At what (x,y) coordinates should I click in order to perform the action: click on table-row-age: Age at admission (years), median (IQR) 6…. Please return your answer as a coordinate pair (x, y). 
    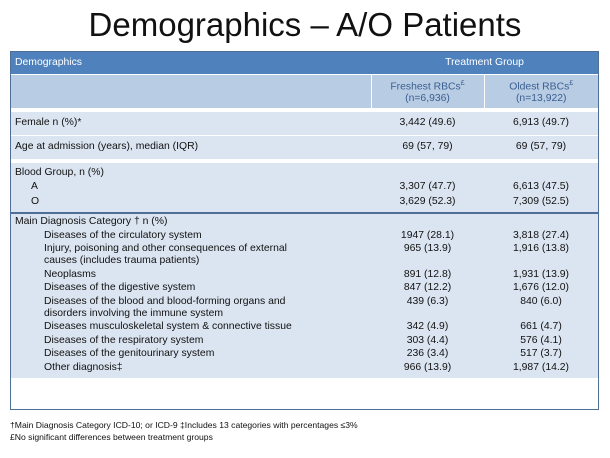
    Looking at the image, I should click on (305, 147).